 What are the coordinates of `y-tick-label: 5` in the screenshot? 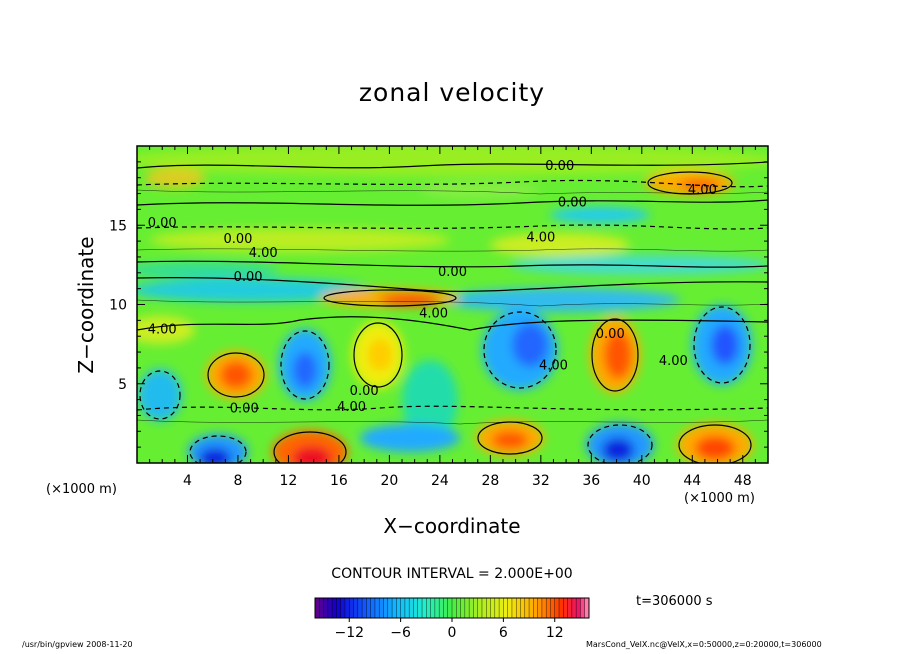 It's located at (122, 385).